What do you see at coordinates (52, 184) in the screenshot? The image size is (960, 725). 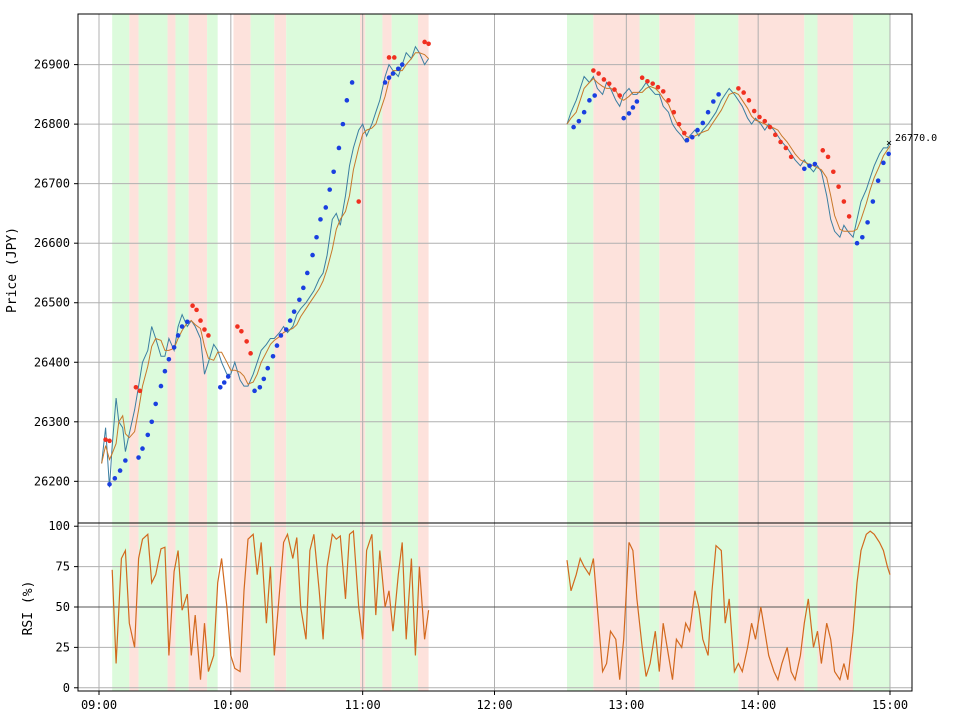 I see `price-tick-label-5: 26700` at bounding box center [52, 184].